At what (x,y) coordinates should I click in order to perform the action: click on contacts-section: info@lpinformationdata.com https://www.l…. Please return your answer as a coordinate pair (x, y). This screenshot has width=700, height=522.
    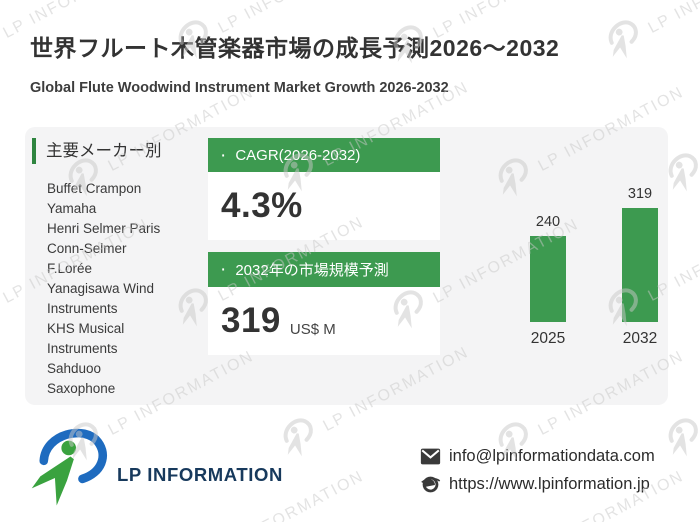
    Looking at the image, I should click on (537, 472).